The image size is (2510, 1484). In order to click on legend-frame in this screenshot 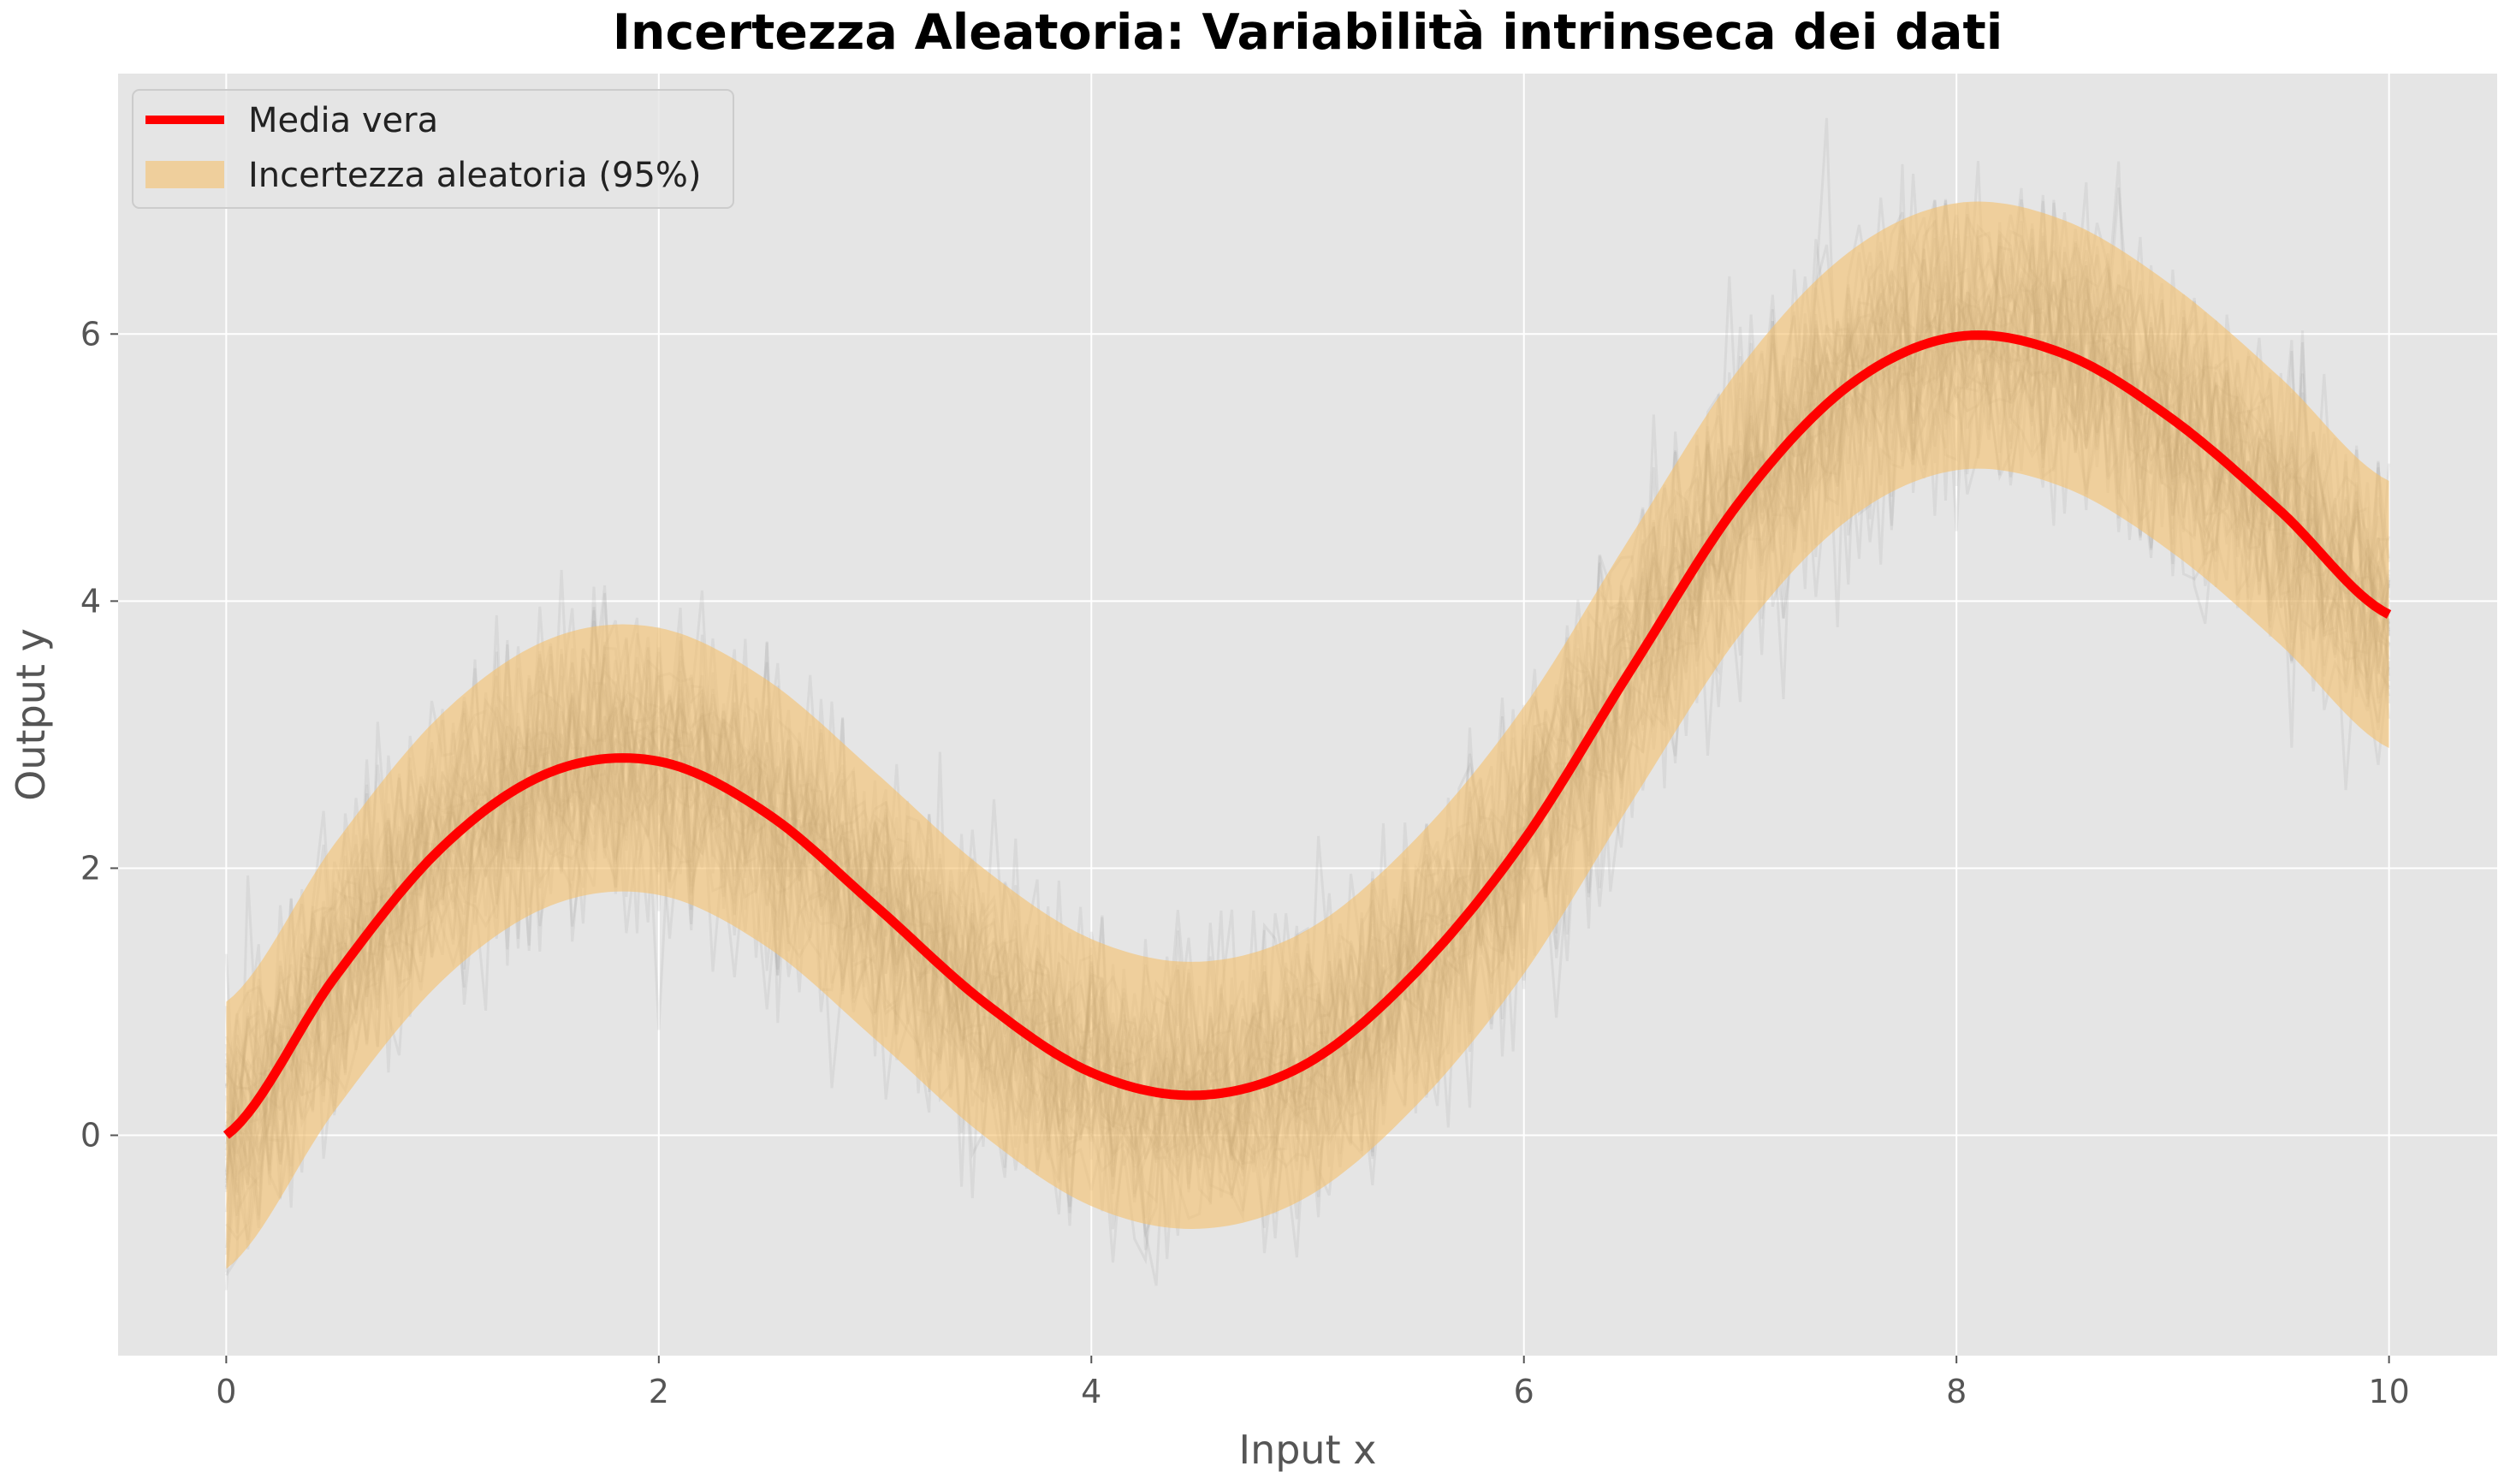, I will do `click(433, 149)`.